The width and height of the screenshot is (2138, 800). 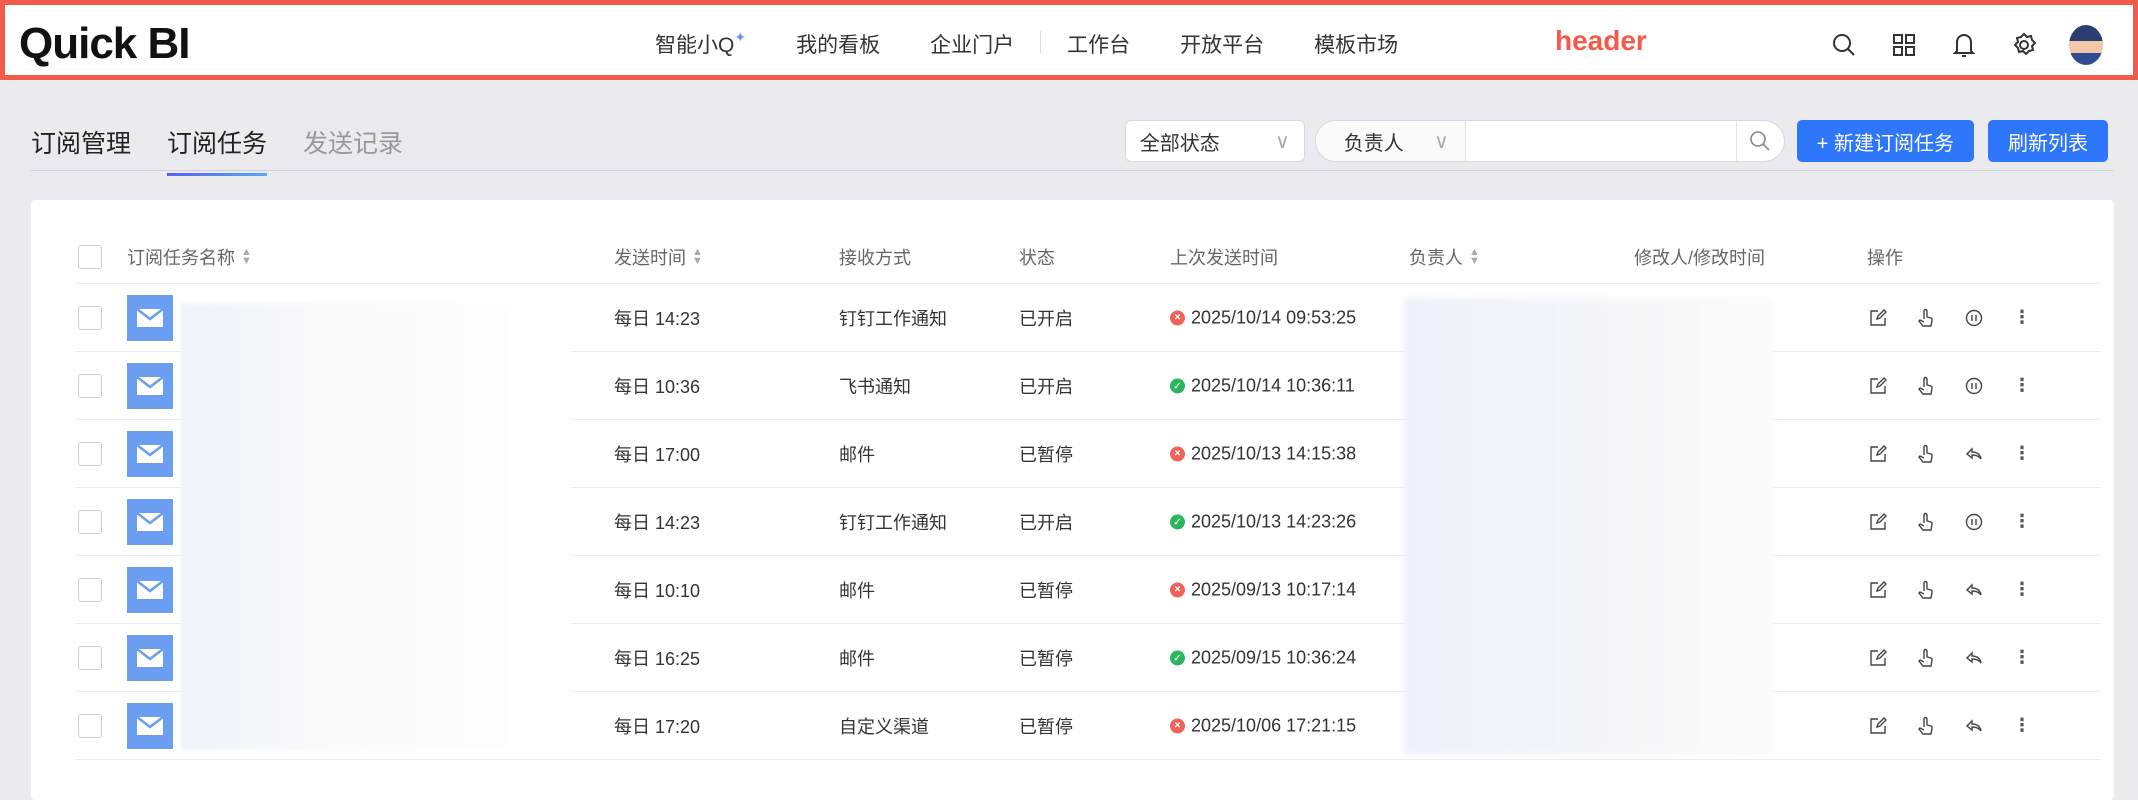 What do you see at coordinates (1964, 45) in the screenshot?
I see `bell-icon` at bounding box center [1964, 45].